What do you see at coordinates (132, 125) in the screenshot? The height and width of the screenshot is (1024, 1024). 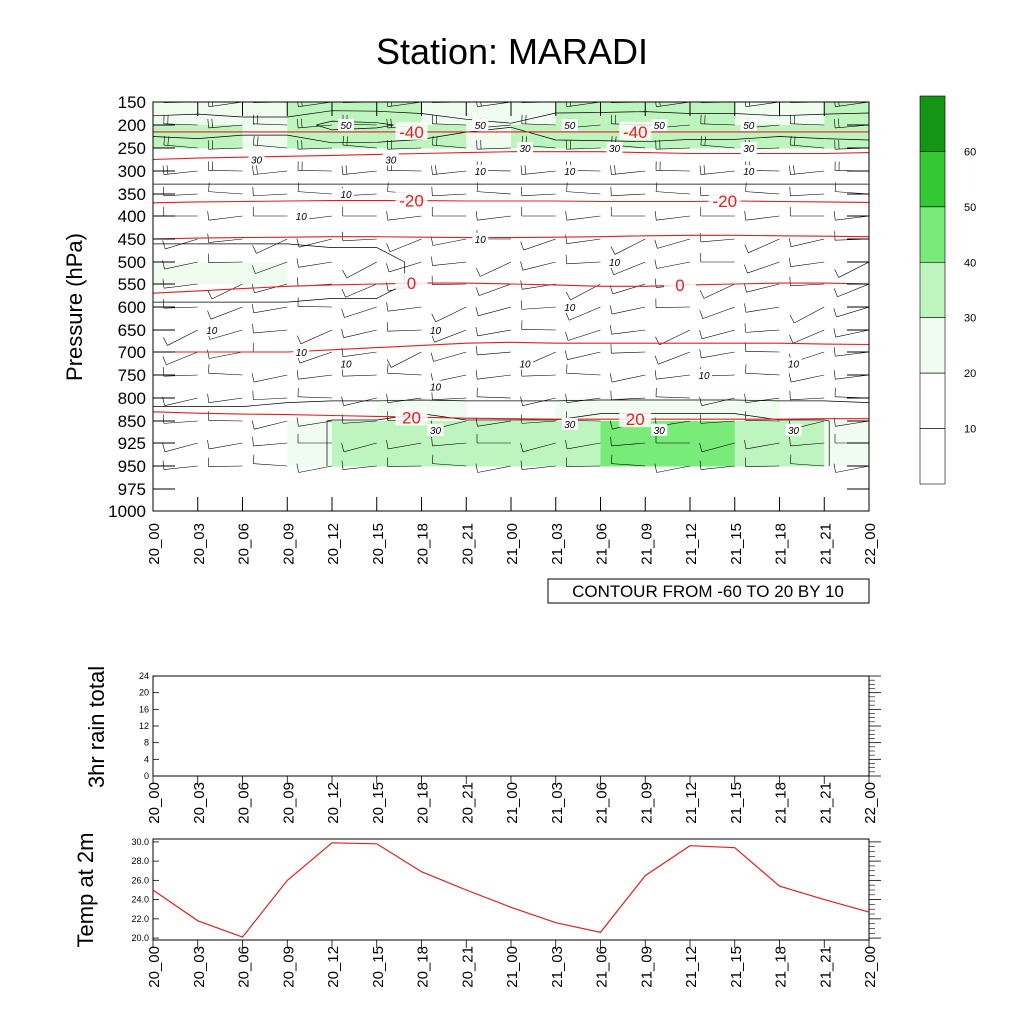 I see `y-tick-label: 200` at bounding box center [132, 125].